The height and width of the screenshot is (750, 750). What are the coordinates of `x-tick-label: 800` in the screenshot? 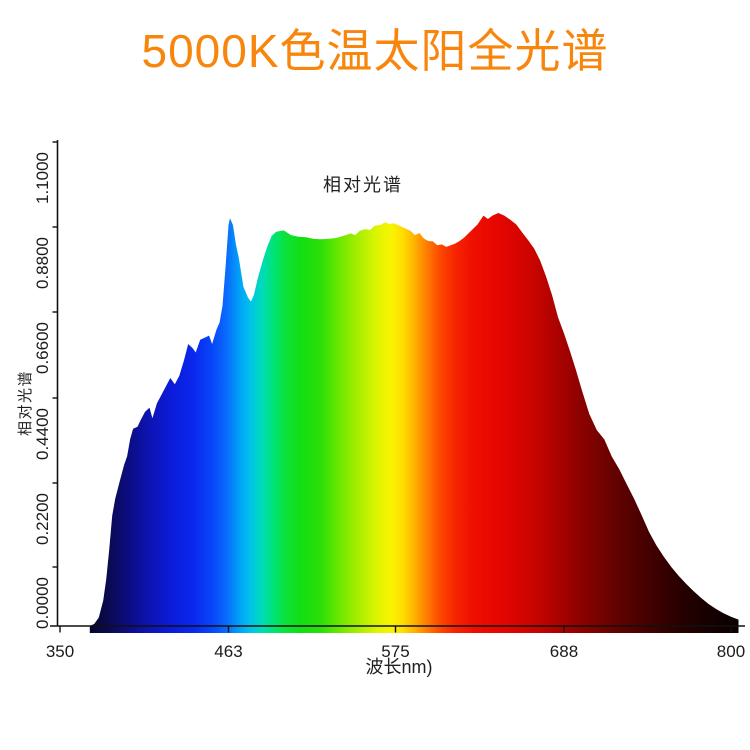 It's located at (731, 651).